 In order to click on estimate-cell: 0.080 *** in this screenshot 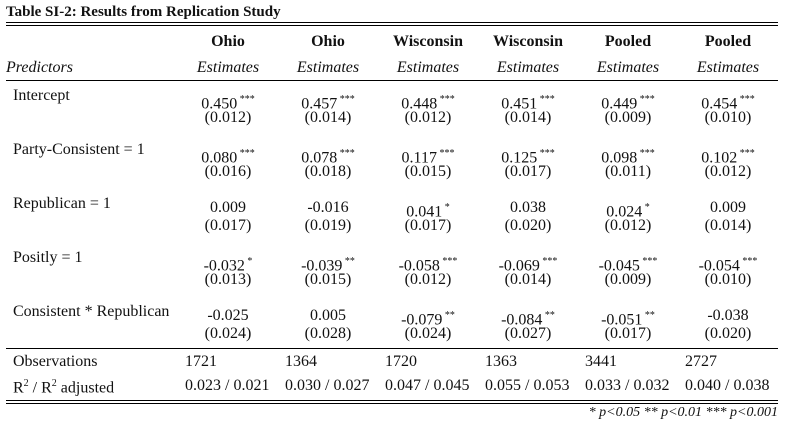, I will do `click(228, 156)`.